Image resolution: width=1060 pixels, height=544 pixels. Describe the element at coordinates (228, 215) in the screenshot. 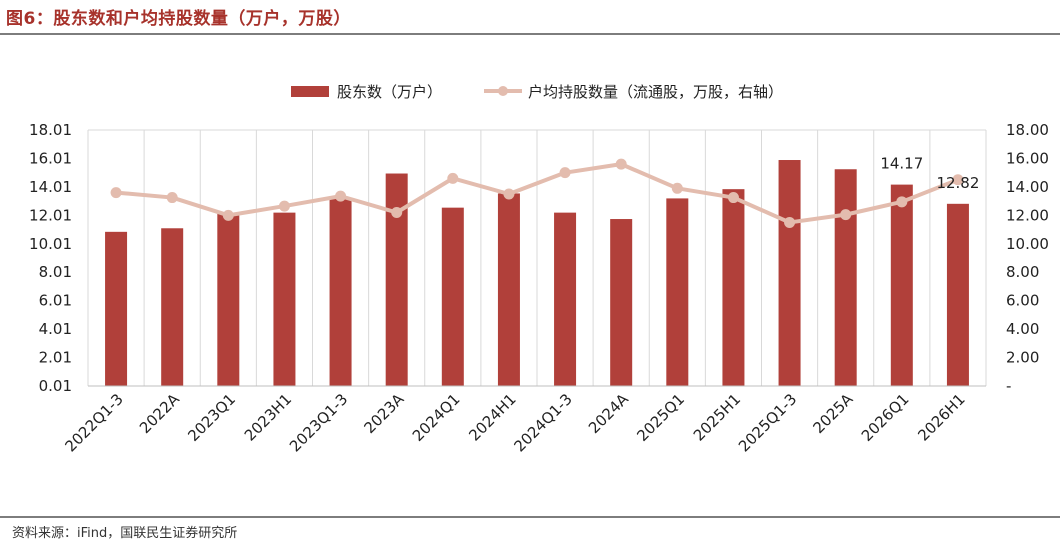

I see `line-point-2023Q1` at that location.